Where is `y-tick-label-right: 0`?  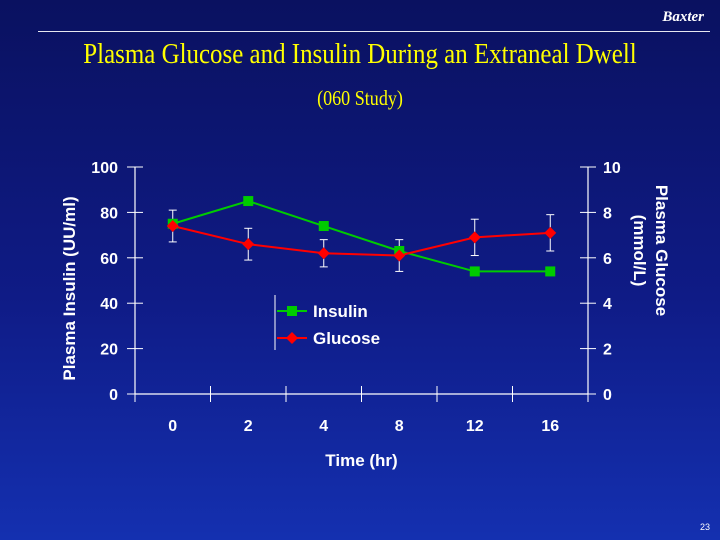 y-tick-label-right: 0 is located at coordinates (607, 395).